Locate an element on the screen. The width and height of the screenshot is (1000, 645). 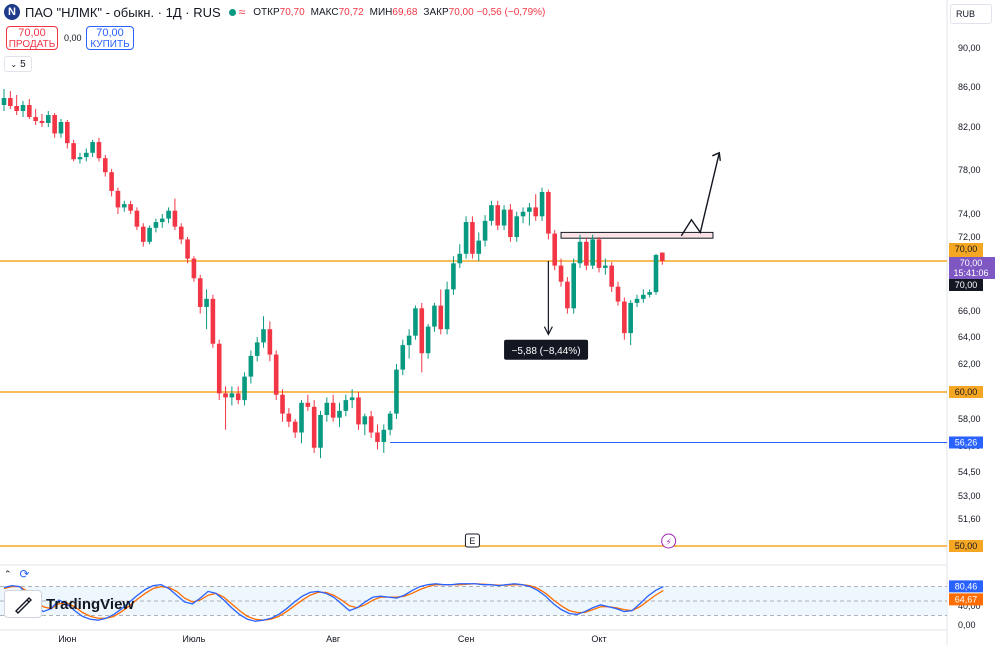
level-price-label: 60,00 is located at coordinates (966, 392).